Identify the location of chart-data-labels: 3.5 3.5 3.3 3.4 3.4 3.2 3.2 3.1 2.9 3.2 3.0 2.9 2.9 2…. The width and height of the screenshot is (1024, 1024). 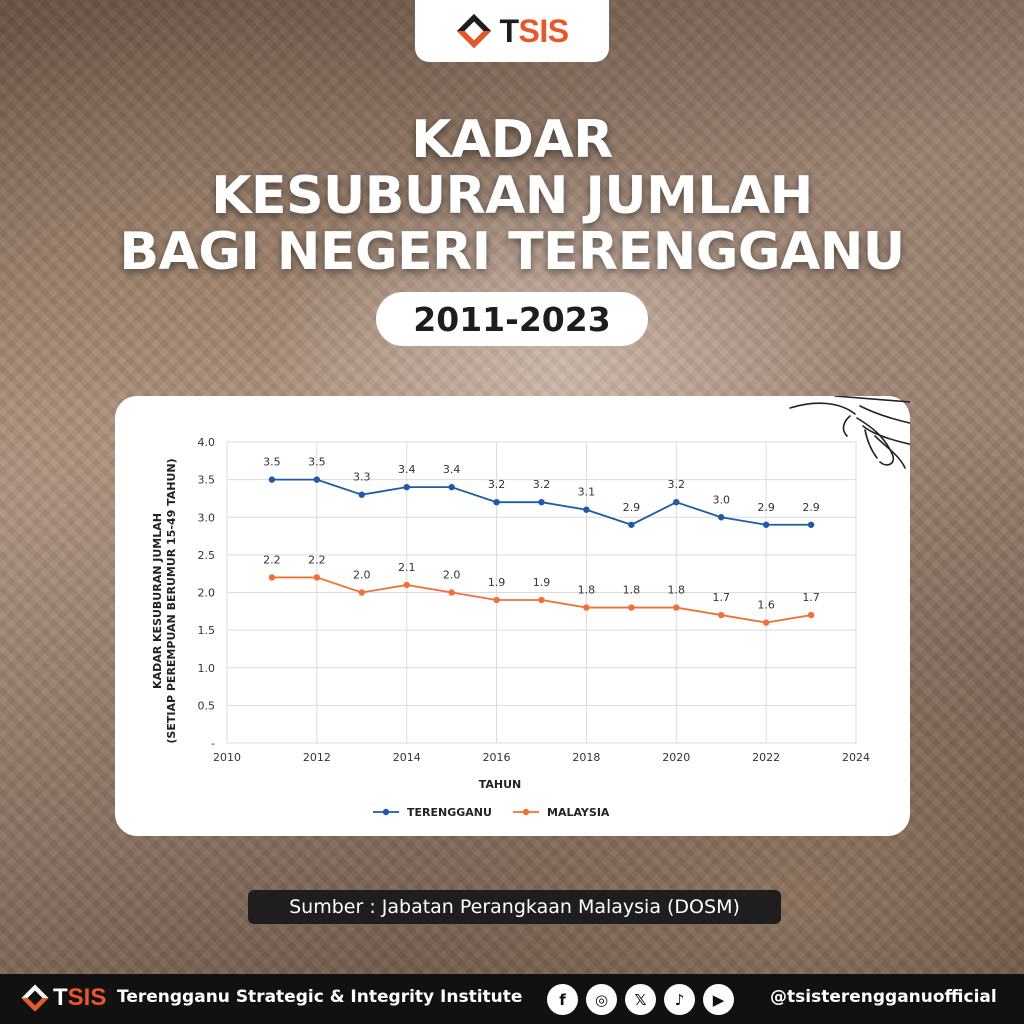
(541, 534).